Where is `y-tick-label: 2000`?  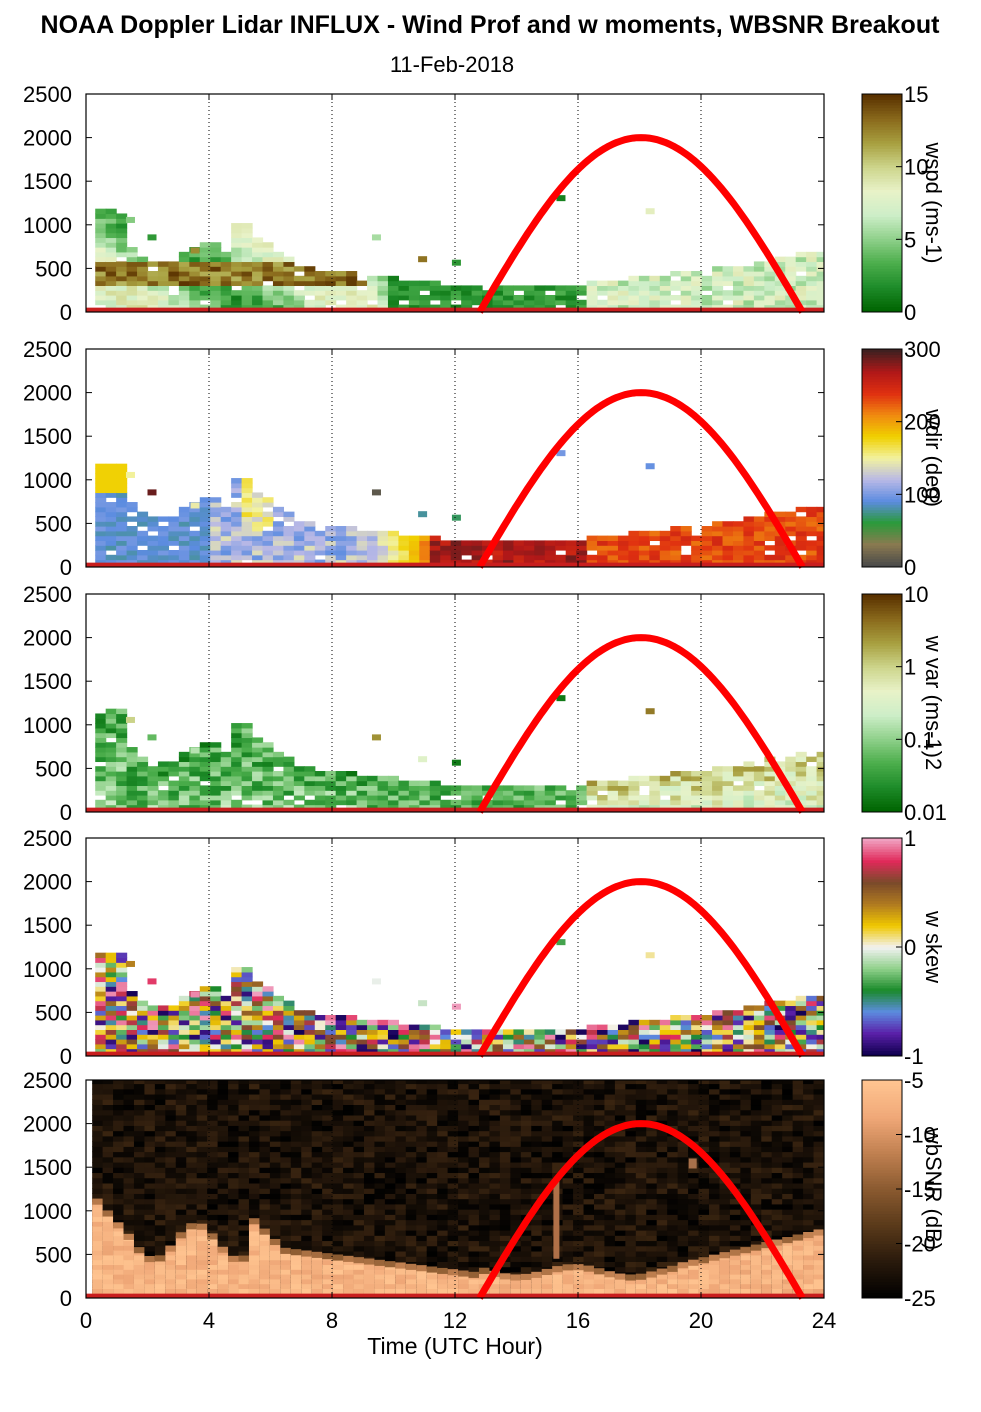 y-tick-label: 2000 is located at coordinates (47, 138).